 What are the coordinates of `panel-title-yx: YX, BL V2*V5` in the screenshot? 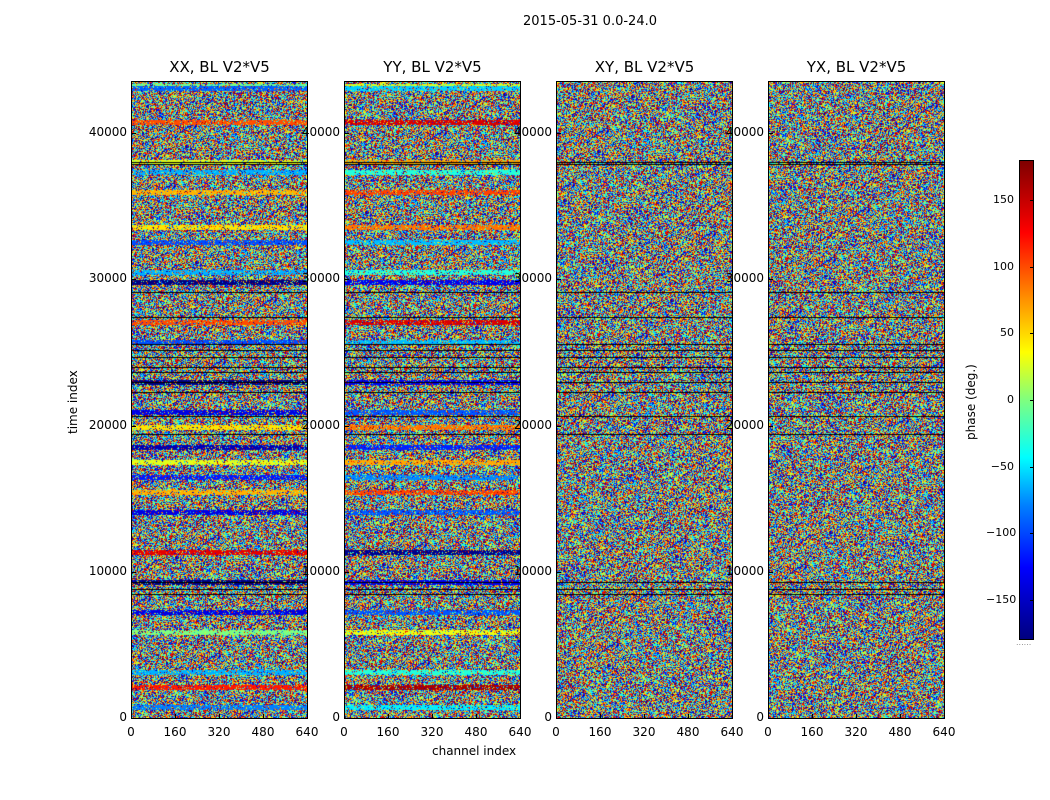 It's located at (856, 67).